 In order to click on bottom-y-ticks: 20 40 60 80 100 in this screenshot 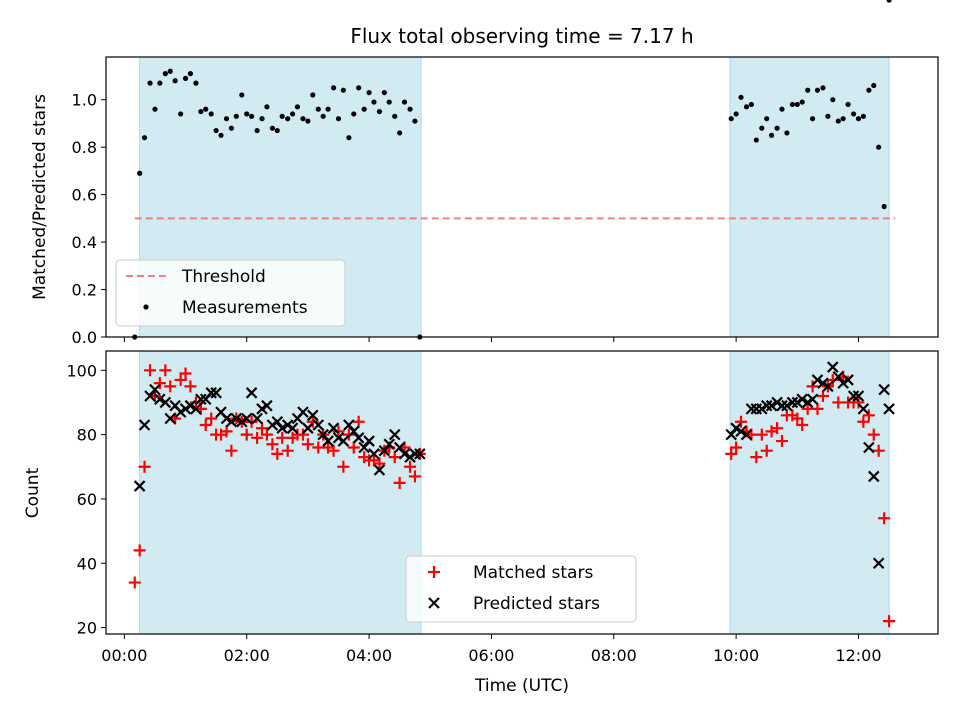, I will do `click(86, 499)`.